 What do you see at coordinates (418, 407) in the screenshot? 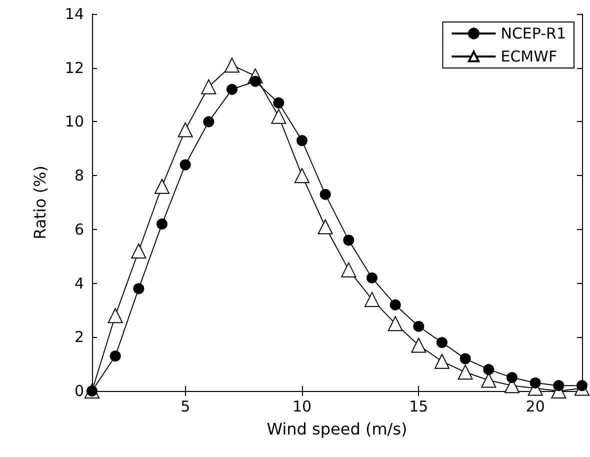
I see `x-tick-label: 15` at bounding box center [418, 407].